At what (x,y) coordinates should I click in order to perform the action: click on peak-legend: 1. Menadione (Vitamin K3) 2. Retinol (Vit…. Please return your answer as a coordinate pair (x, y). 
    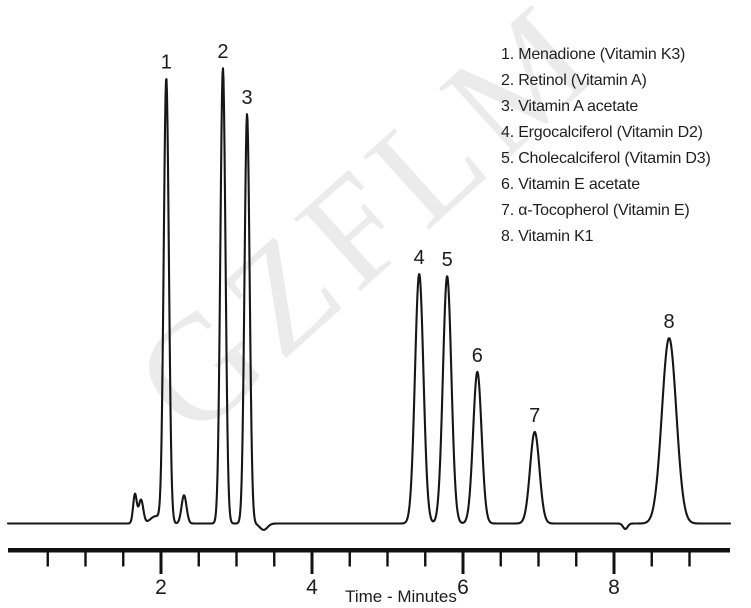
    Looking at the image, I should click on (606, 146).